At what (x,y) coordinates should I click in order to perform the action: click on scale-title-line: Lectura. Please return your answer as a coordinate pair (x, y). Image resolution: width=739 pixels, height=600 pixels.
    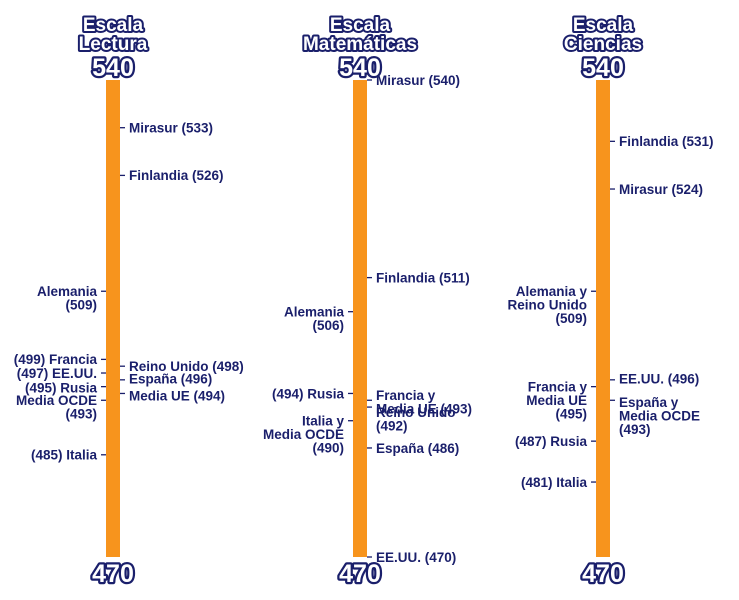
    Looking at the image, I should click on (113, 44).